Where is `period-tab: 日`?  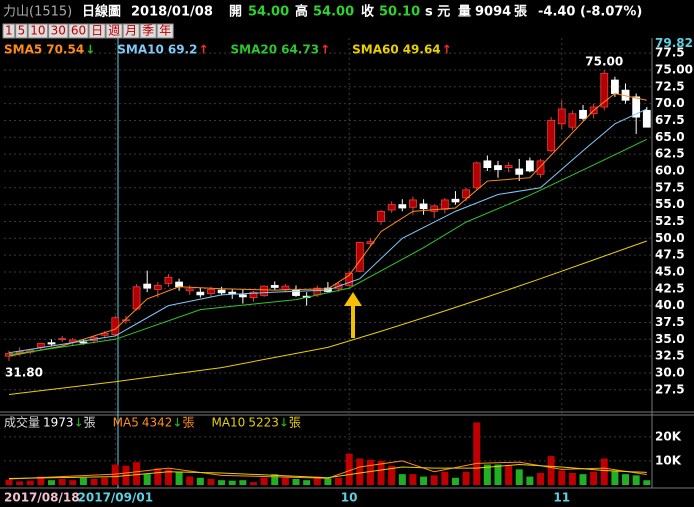 period-tab: 日 is located at coordinates (97, 31).